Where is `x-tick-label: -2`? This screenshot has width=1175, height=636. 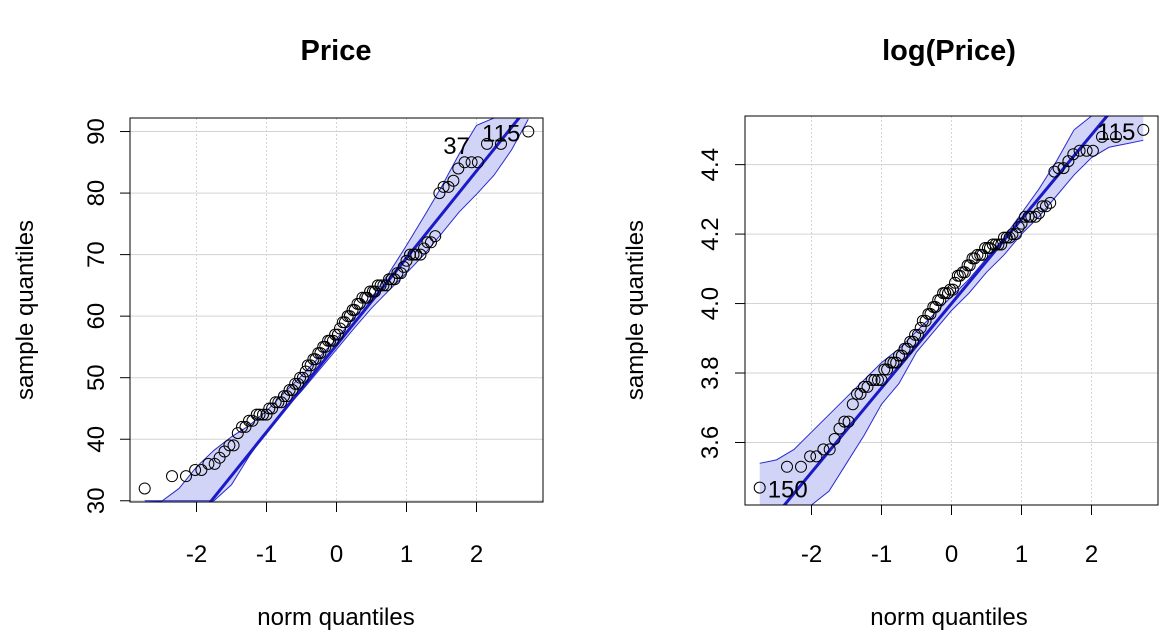 x-tick-label: -2 is located at coordinates (811, 554).